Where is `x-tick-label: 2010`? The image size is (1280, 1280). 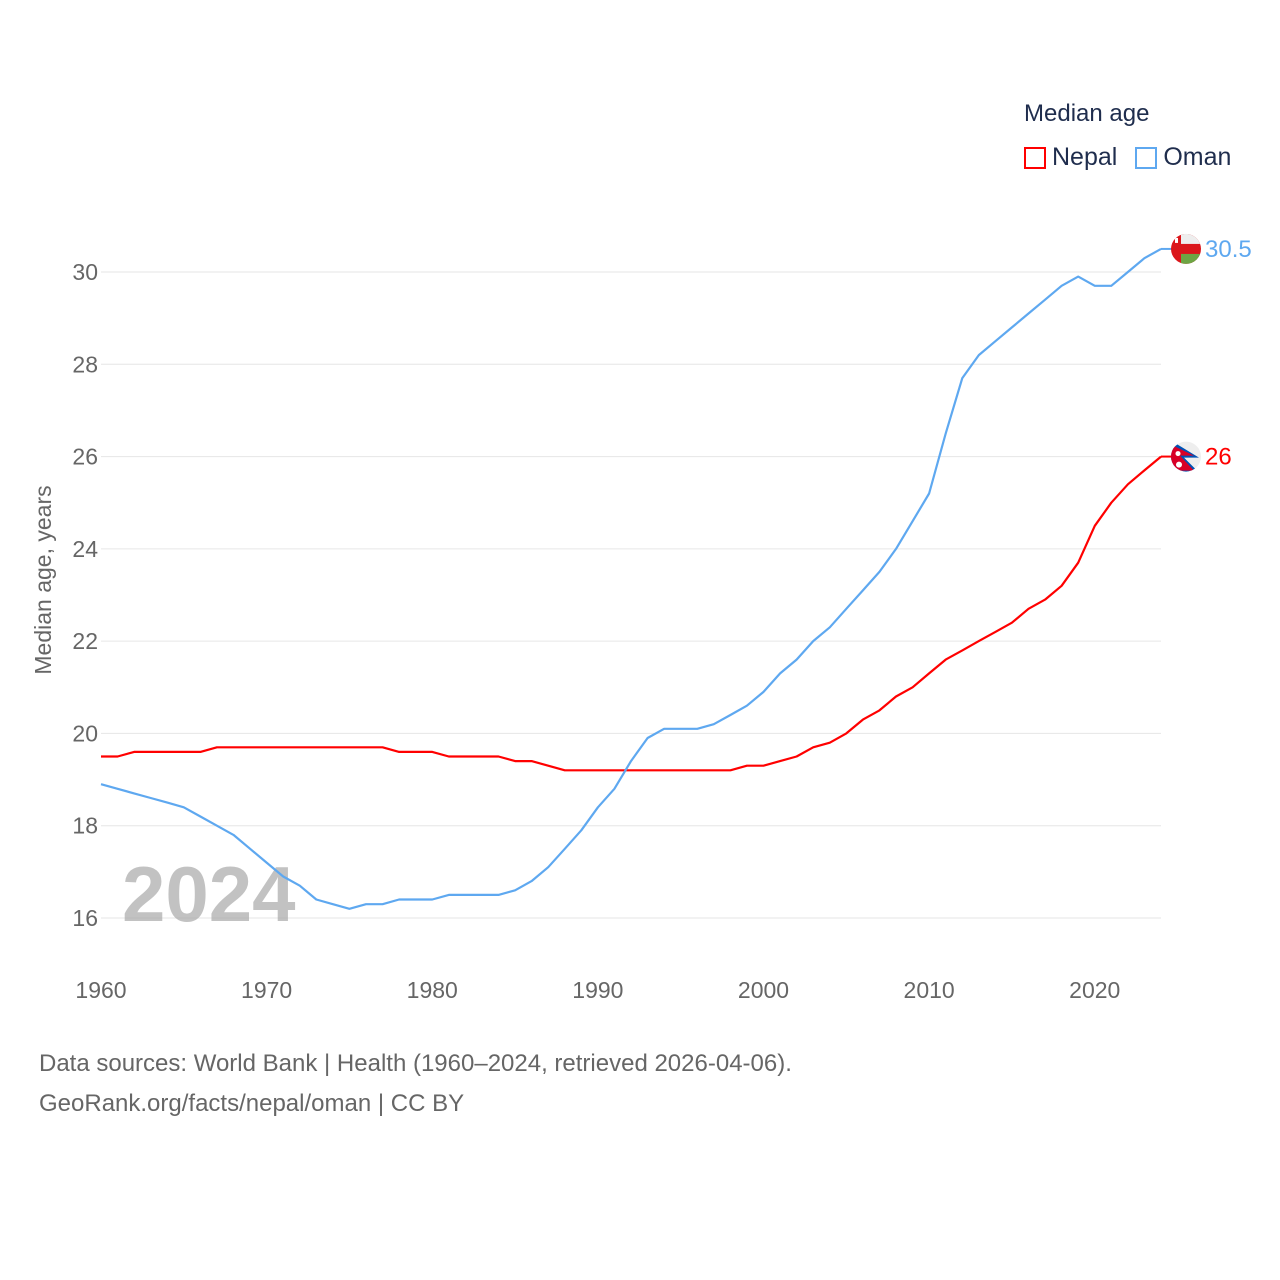 x-tick-label: 2010 is located at coordinates (929, 990).